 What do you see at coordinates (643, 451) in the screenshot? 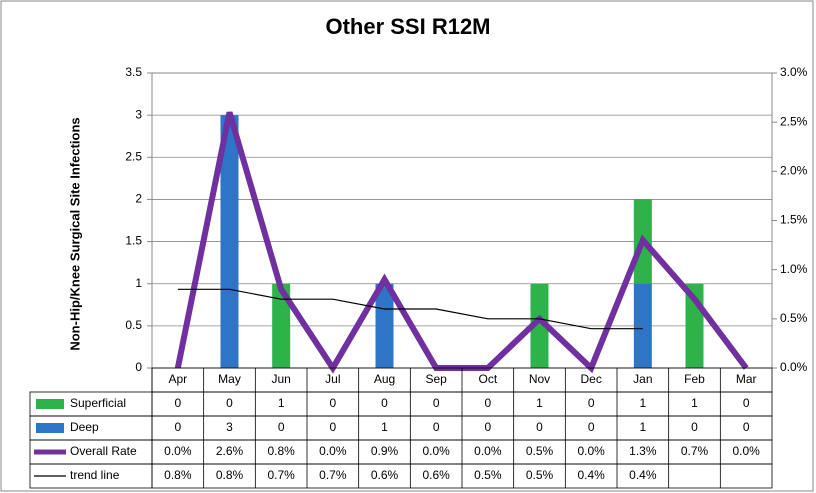
I see `table-value: 1.3%` at bounding box center [643, 451].